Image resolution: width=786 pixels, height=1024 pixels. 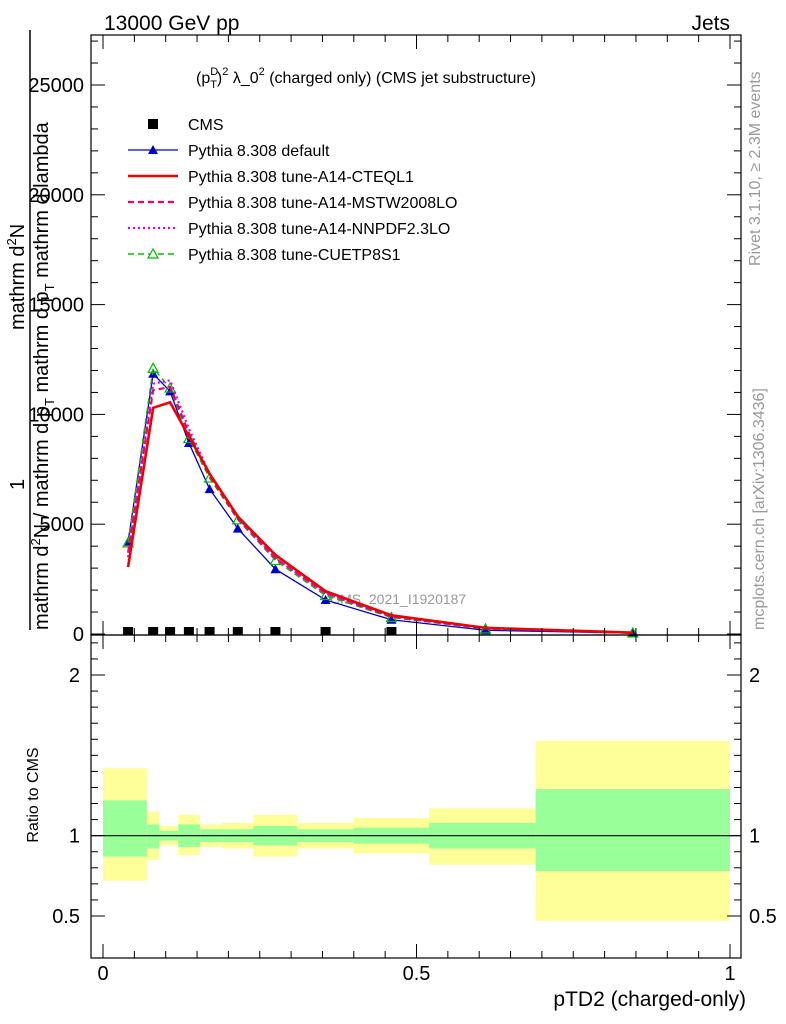 What do you see at coordinates (33, 794) in the screenshot?
I see `ratio-y-label: Ratio to CMS` at bounding box center [33, 794].